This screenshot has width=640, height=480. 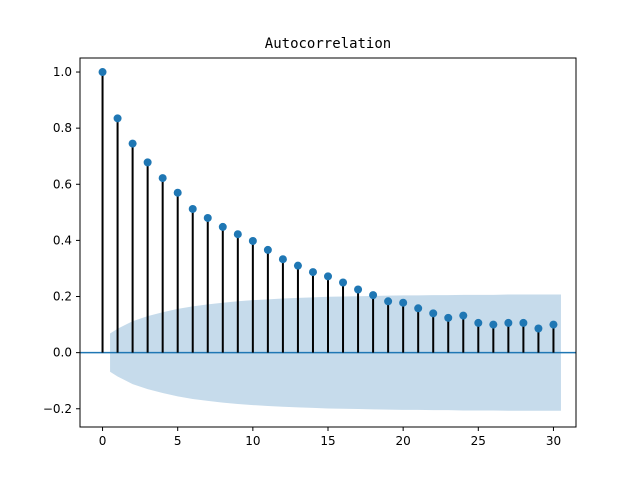 What do you see at coordinates (553, 441) in the screenshot?
I see `x-tick-label-30: 30` at bounding box center [553, 441].